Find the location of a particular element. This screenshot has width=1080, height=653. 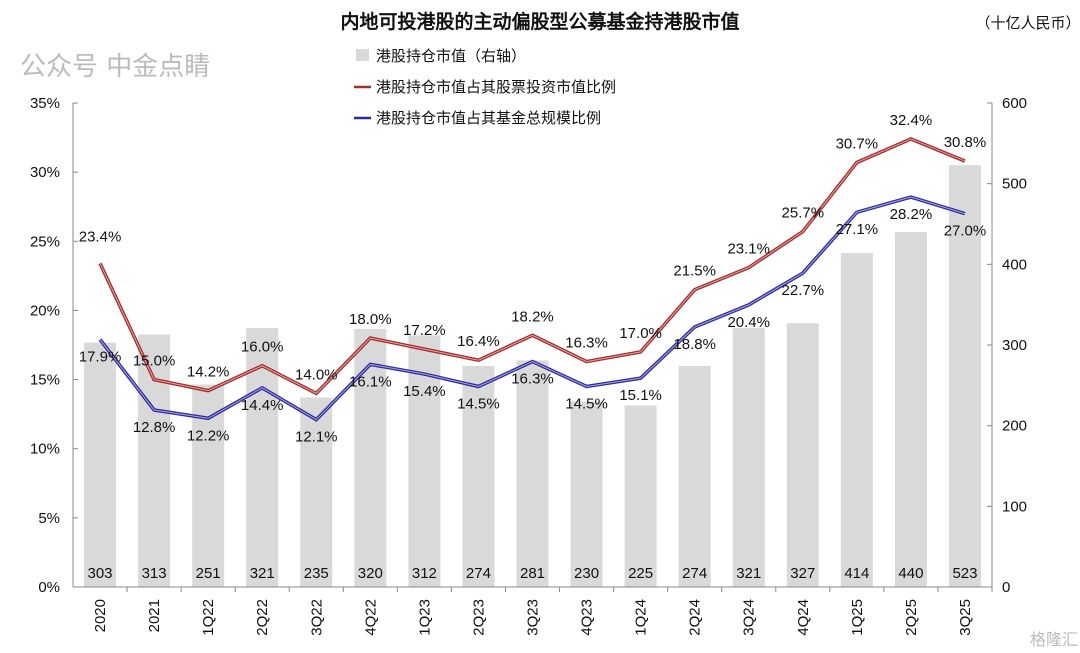

x-axis-tick-label: 2Q24 is located at coordinates (695, 617).